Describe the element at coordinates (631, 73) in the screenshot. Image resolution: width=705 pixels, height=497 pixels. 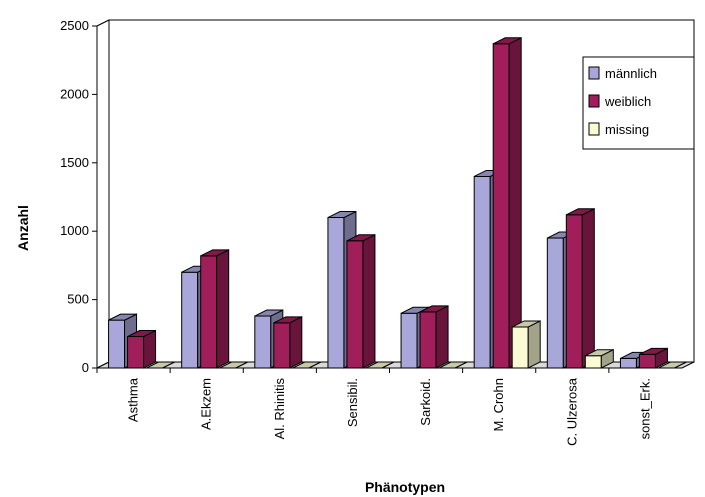
I see `legend-label: männlich` at that location.